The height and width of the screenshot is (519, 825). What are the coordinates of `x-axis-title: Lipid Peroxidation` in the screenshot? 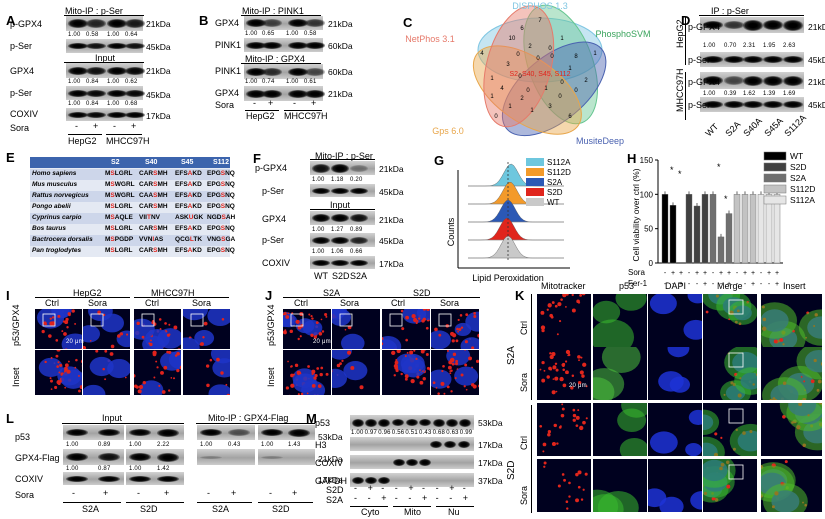 It's located at (508, 278).